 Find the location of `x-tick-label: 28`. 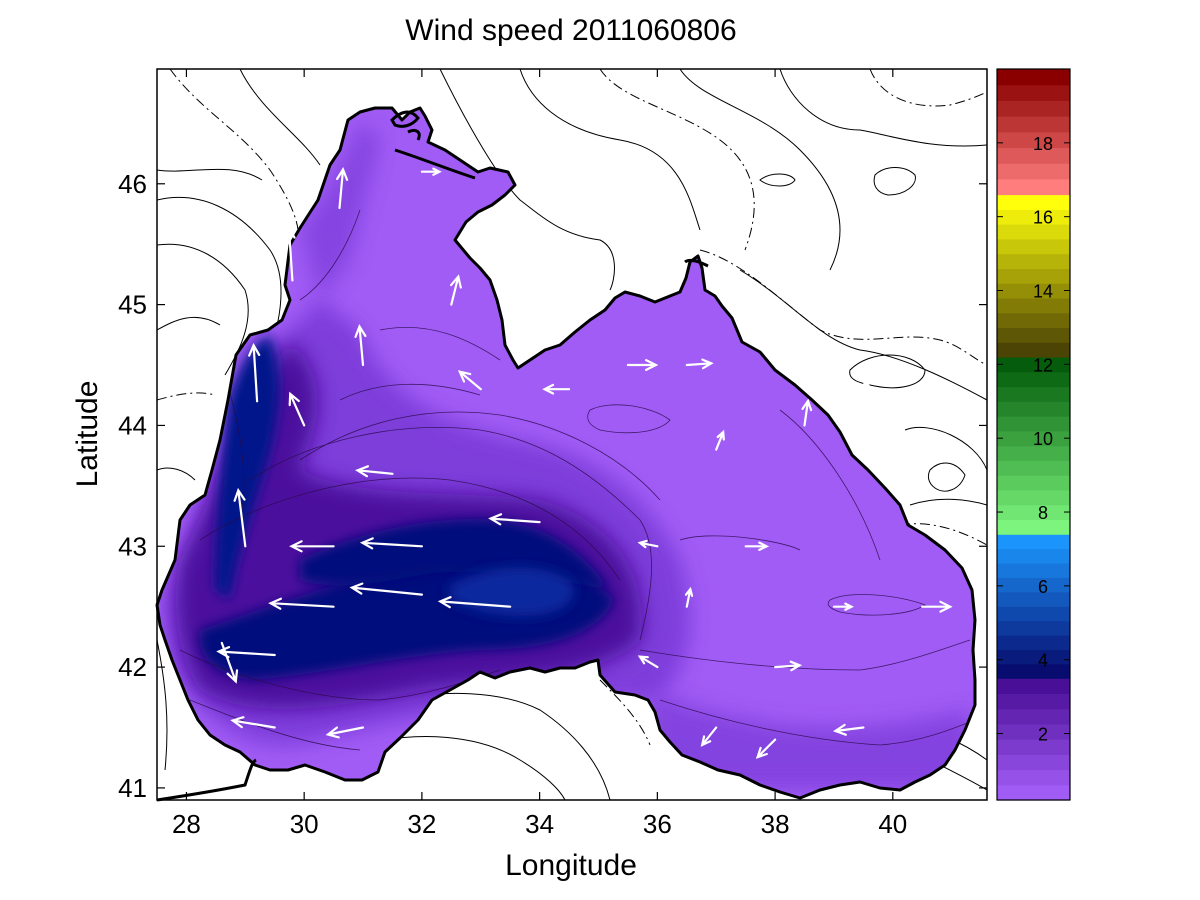

x-tick-label: 28 is located at coordinates (186, 824).